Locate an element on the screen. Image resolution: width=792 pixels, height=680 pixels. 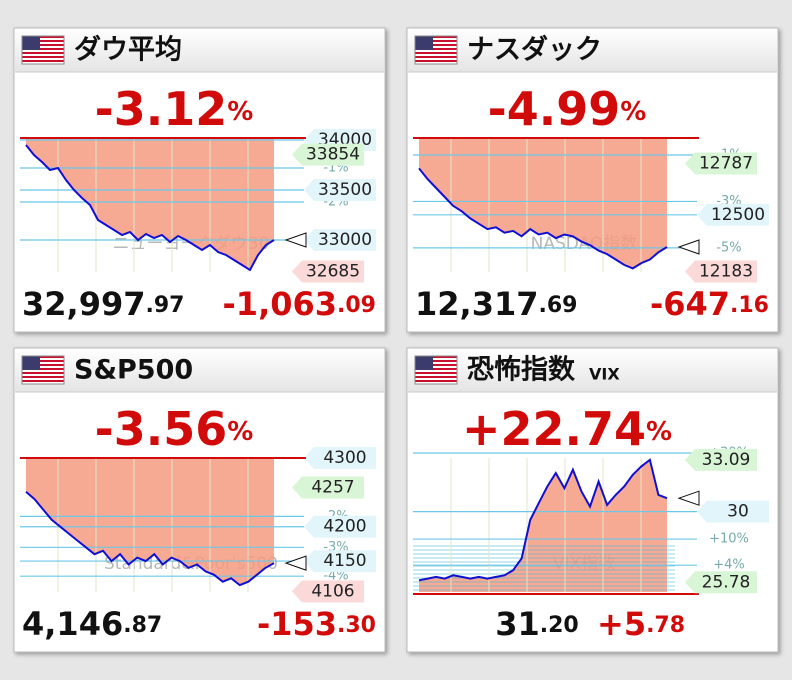
y-tick-label: 12500 is located at coordinates (738, 215).